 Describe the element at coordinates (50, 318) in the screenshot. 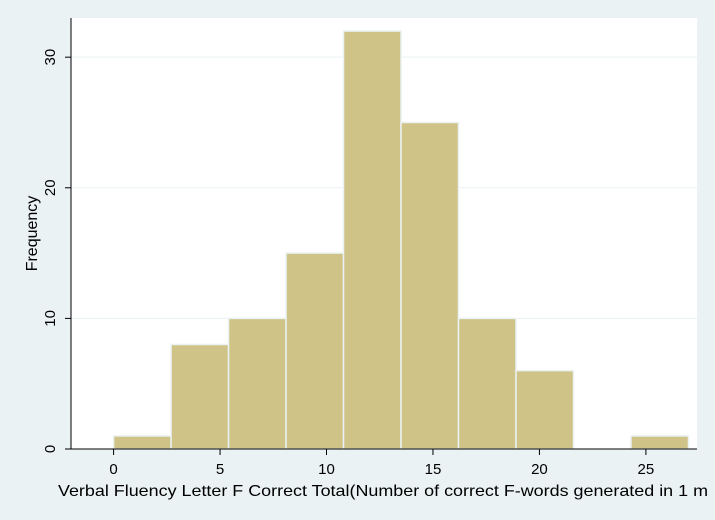

I see `y-tick-label: 10` at that location.